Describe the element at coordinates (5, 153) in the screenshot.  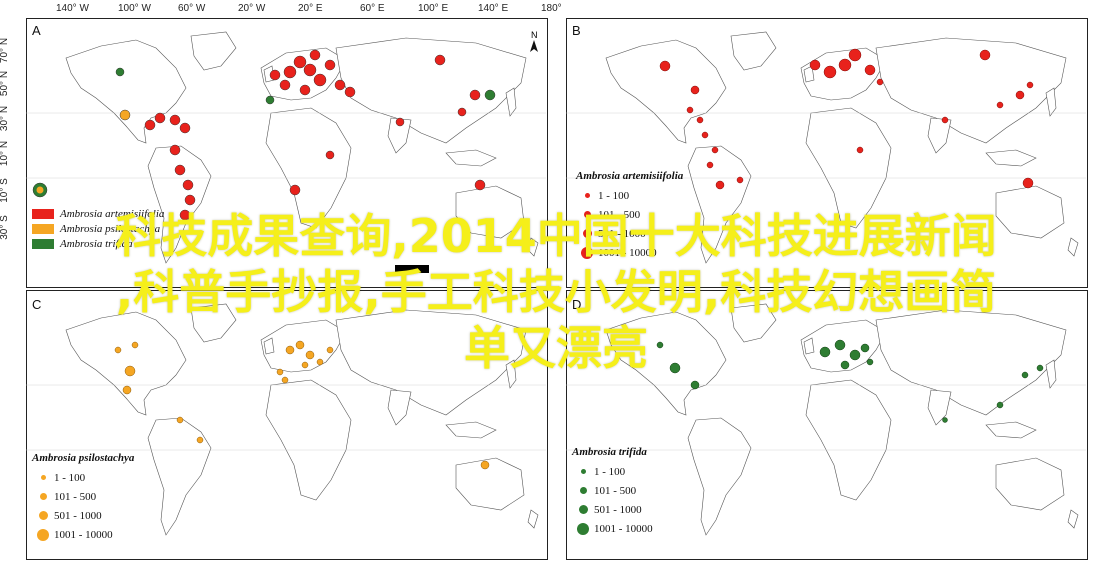
I see `left-axis-label: 10° N` at that location.